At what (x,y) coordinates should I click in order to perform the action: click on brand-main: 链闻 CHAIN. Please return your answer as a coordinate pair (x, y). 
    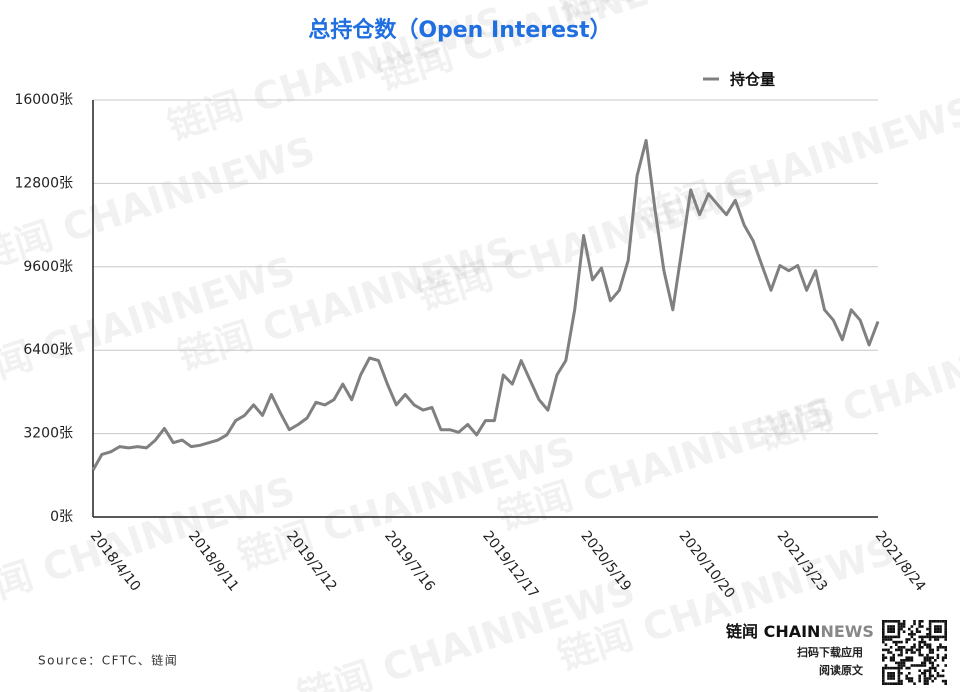
    Looking at the image, I should click on (773, 631).